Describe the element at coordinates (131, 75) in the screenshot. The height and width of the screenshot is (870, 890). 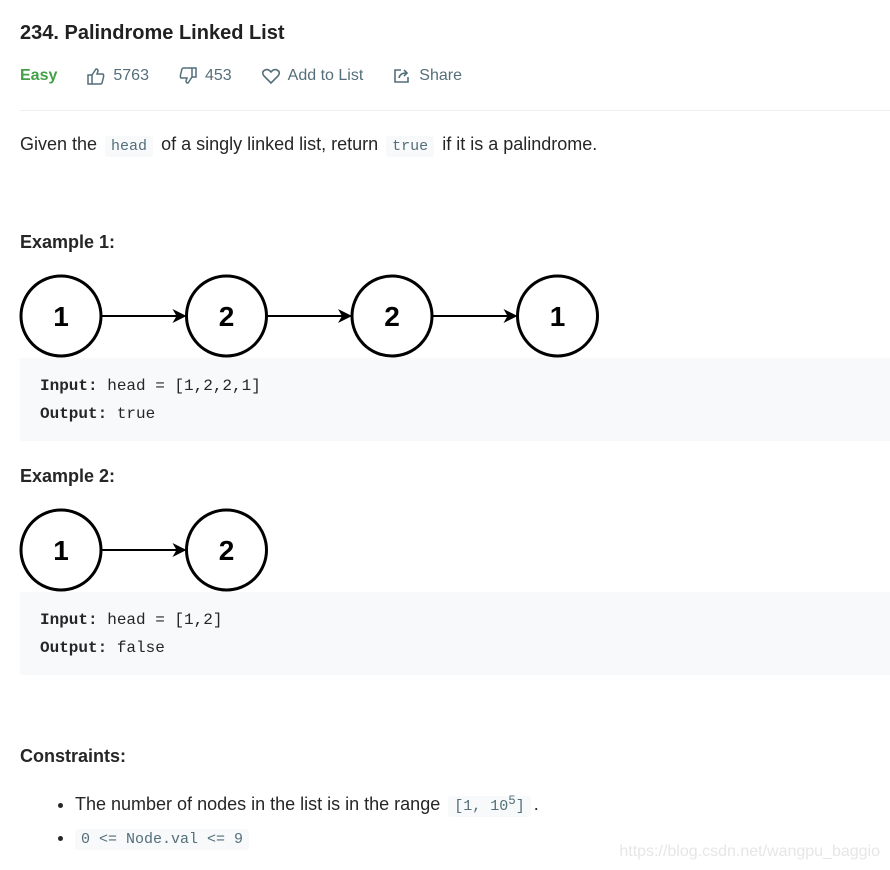
I see `like-count: 5763` at that location.